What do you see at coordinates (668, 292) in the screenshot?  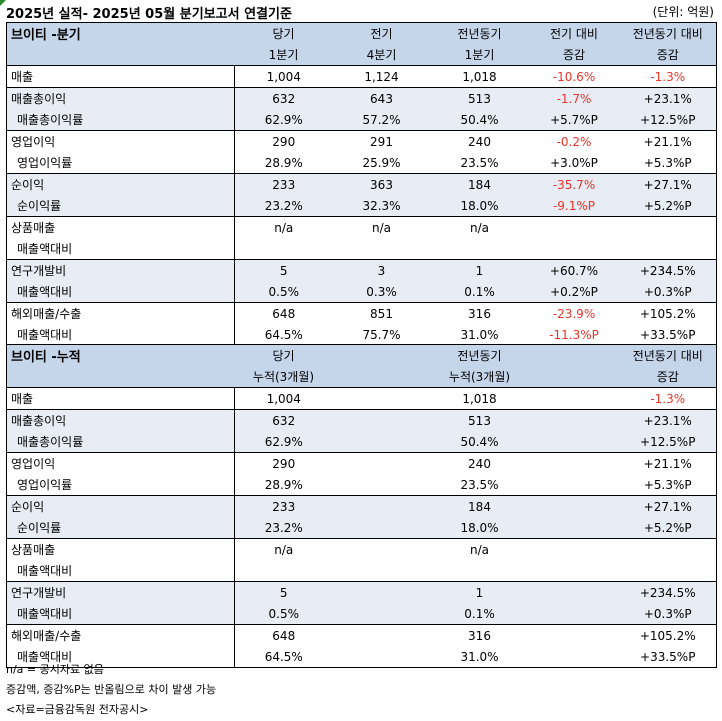 I see `table-cell: +0.3%P` at bounding box center [668, 292].